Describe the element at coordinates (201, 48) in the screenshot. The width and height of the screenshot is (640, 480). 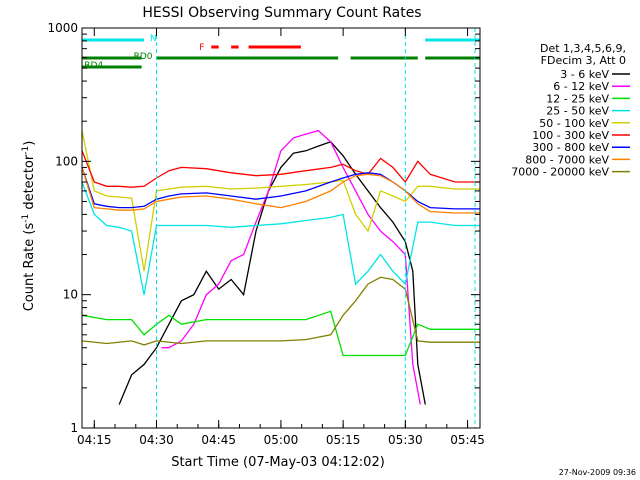
I see `flag-label-1: F` at that location.